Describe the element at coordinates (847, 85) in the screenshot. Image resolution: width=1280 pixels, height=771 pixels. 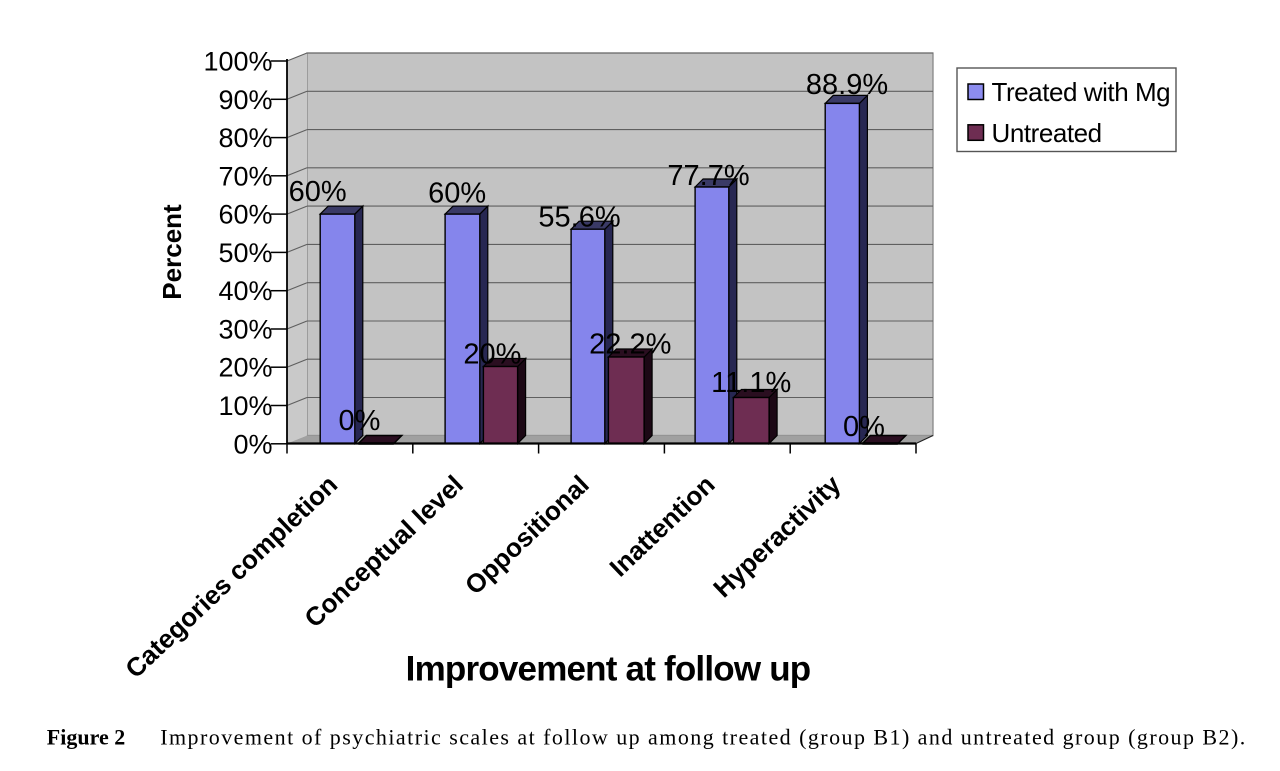
I see `svg-text: 88.9%` at that location.